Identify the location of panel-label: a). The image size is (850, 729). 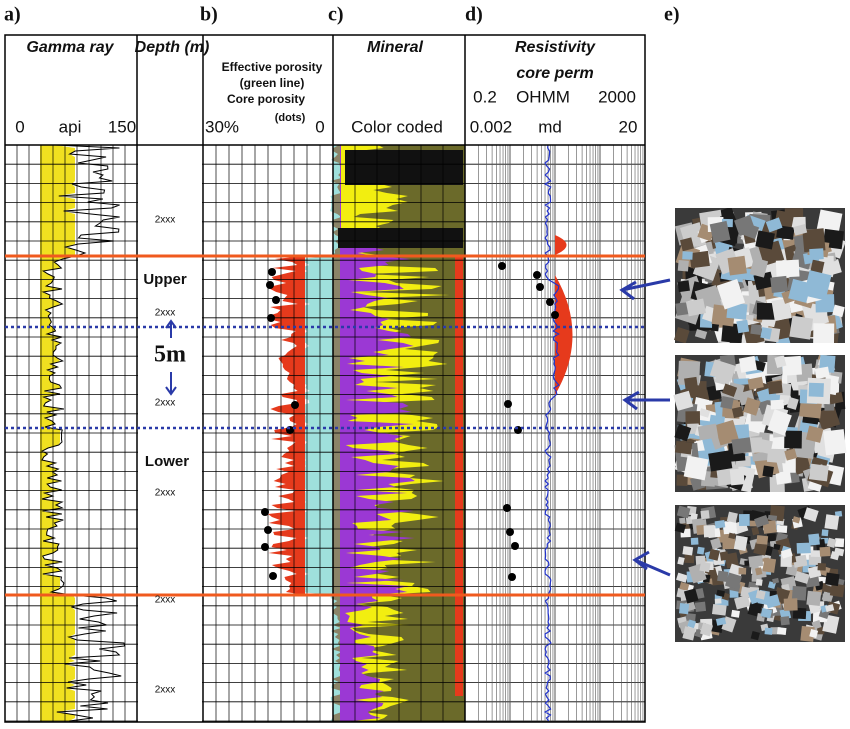
(12, 15).